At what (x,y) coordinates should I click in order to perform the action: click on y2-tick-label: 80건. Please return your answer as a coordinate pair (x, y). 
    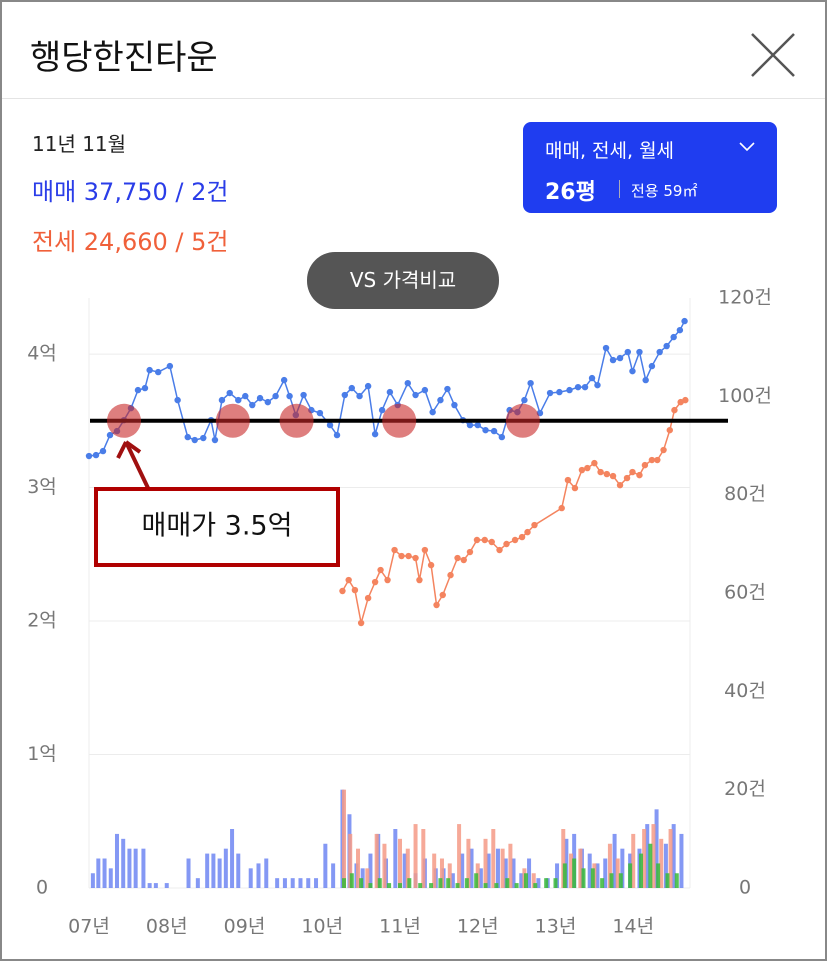
    Looking at the image, I should click on (745, 494).